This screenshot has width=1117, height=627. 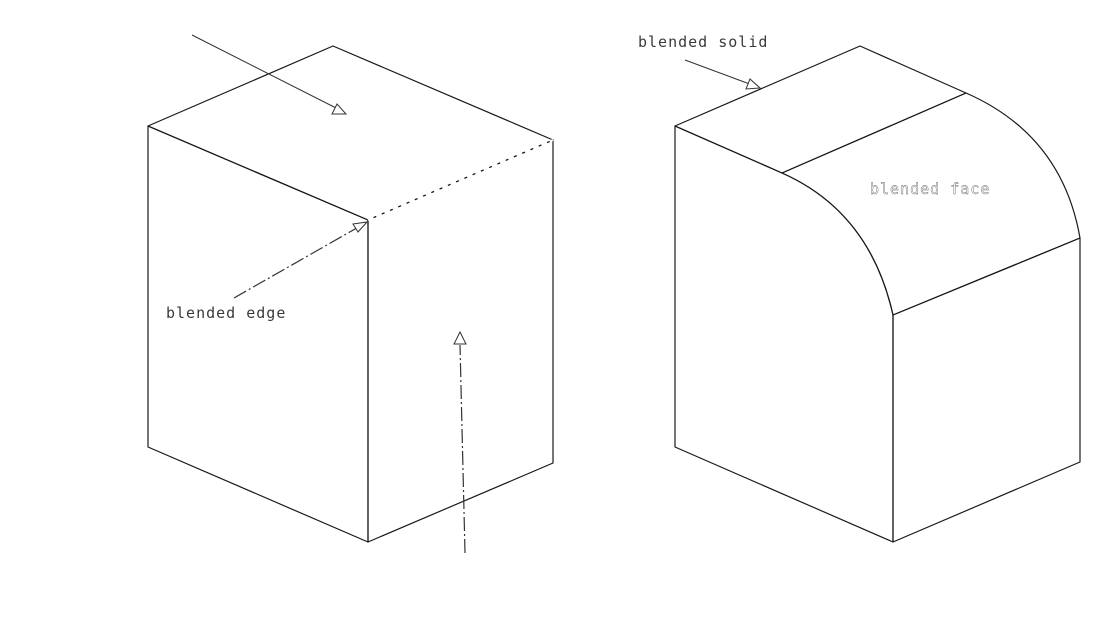 What do you see at coordinates (460, 442) in the screenshot?
I see `leader-right-face` at bounding box center [460, 442].